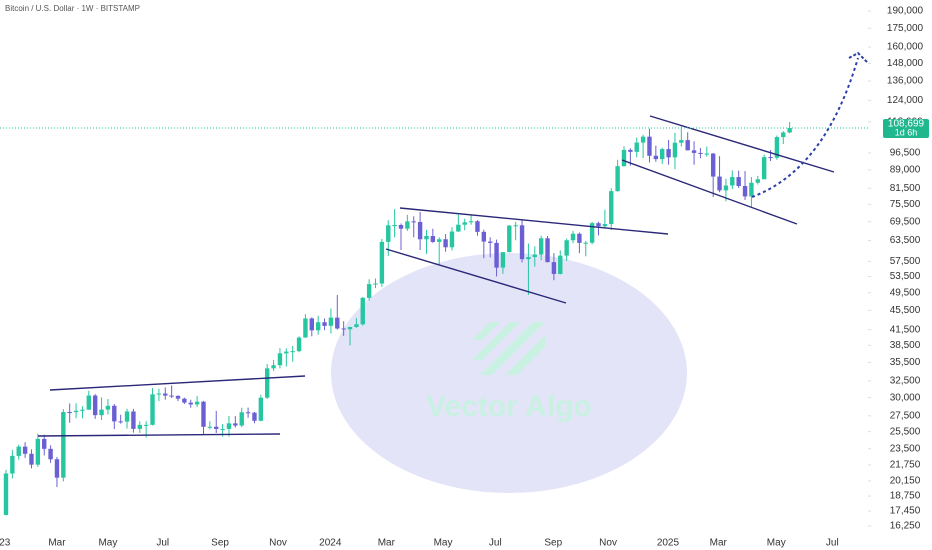 Image resolution: width=932 pixels, height=550 pixels. I want to click on x-tick-label: 23, so click(5, 543).